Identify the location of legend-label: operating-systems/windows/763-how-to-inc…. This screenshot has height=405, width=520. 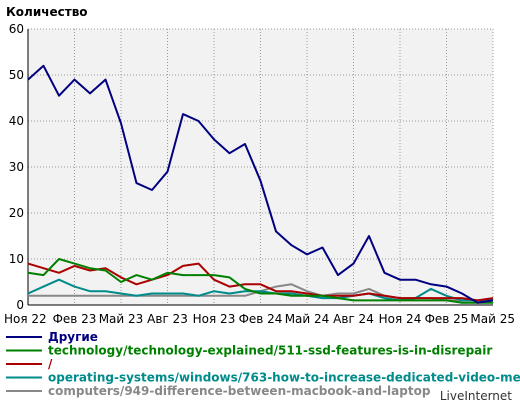
(284, 378).